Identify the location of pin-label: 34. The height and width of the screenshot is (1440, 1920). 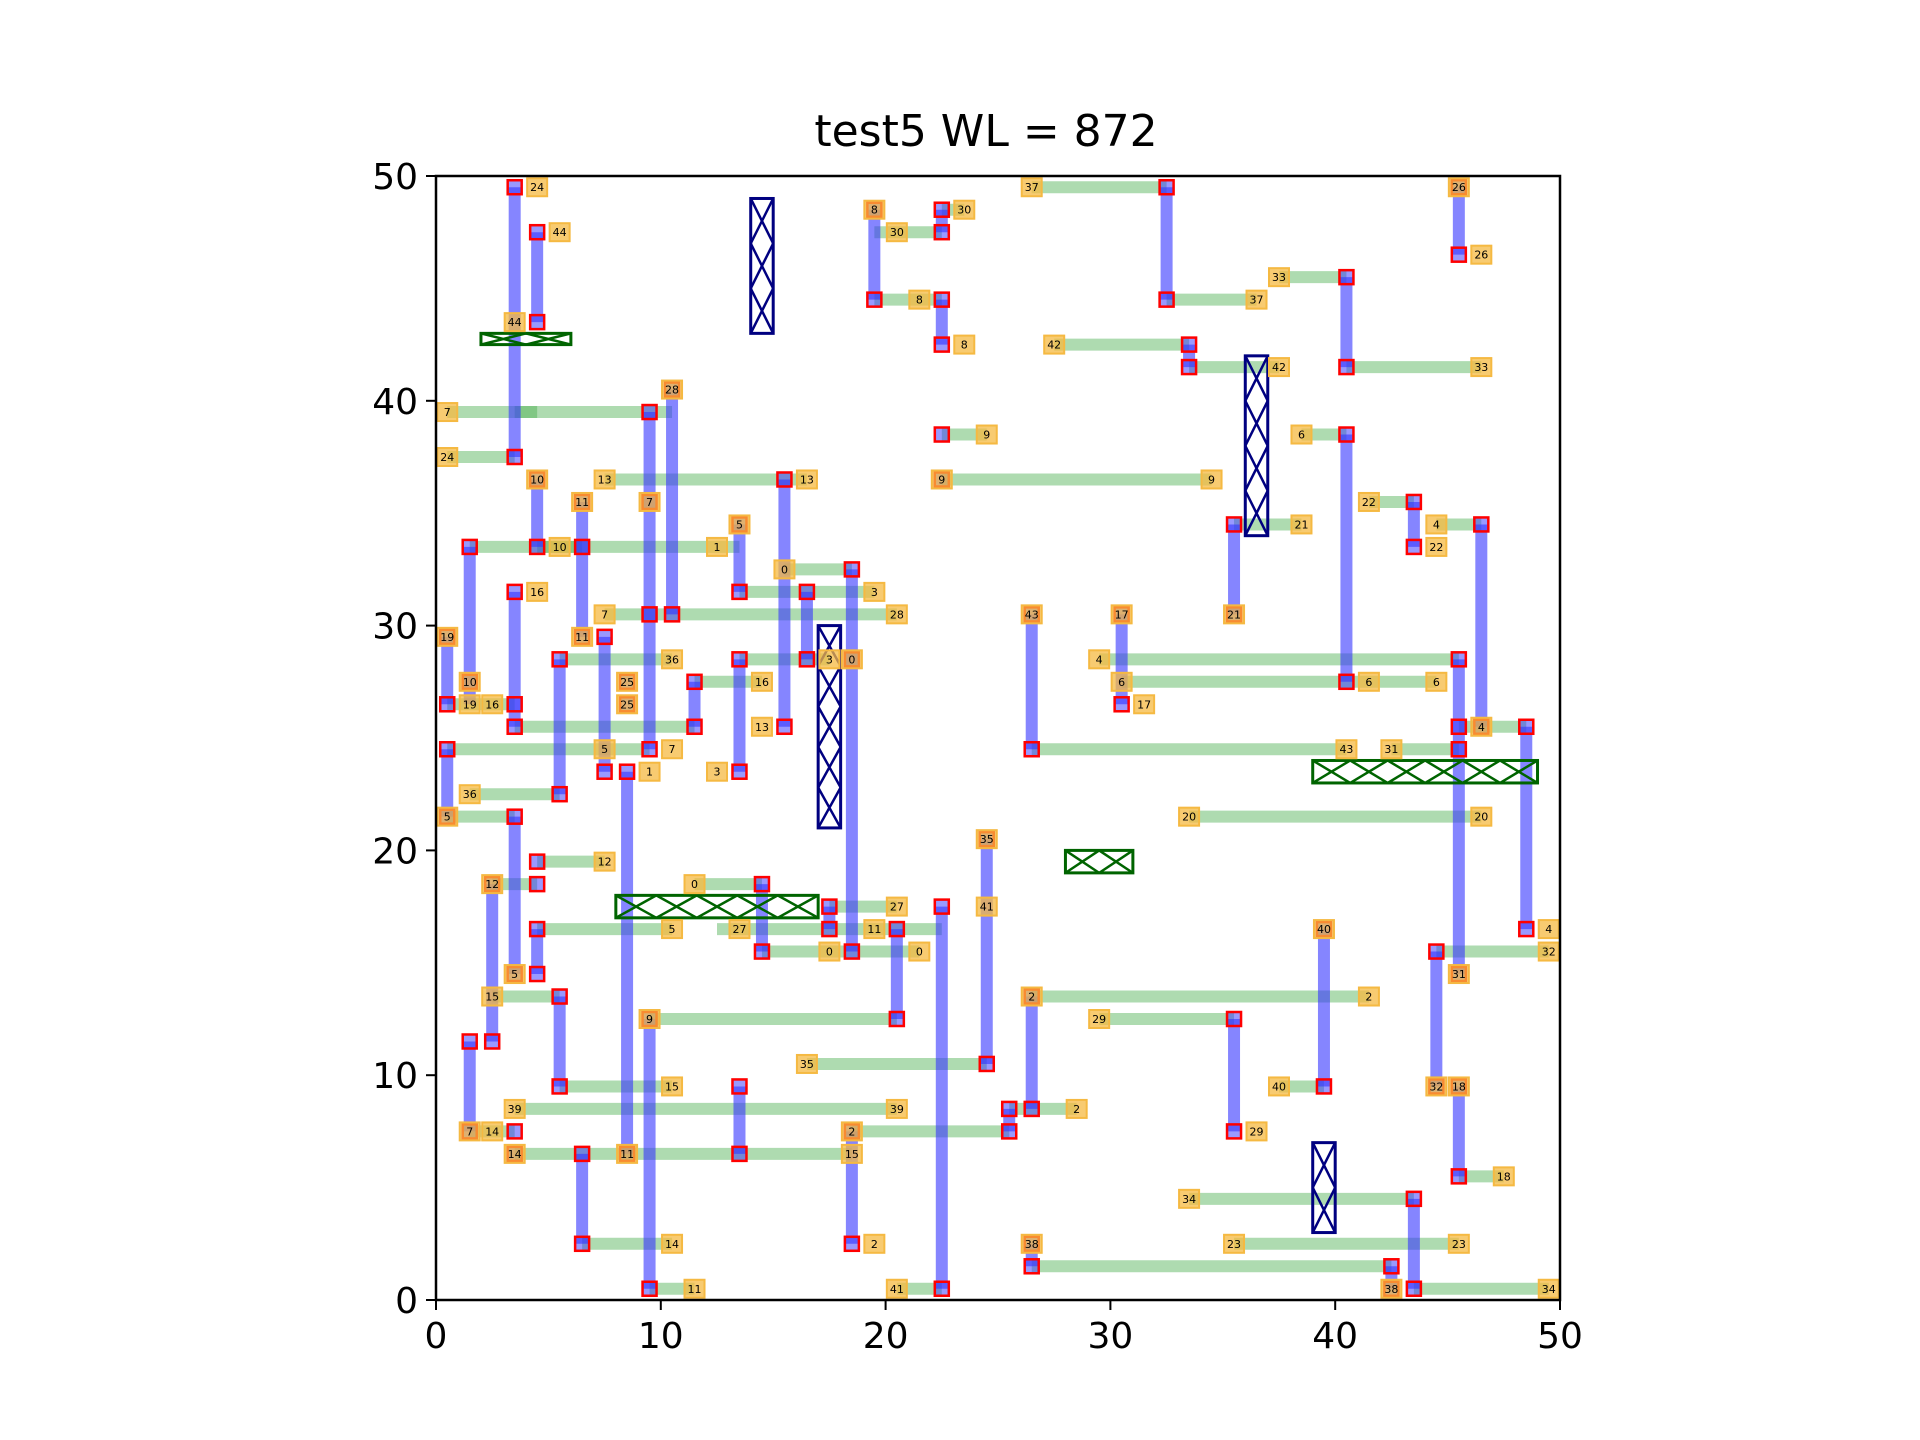
(1549, 1289).